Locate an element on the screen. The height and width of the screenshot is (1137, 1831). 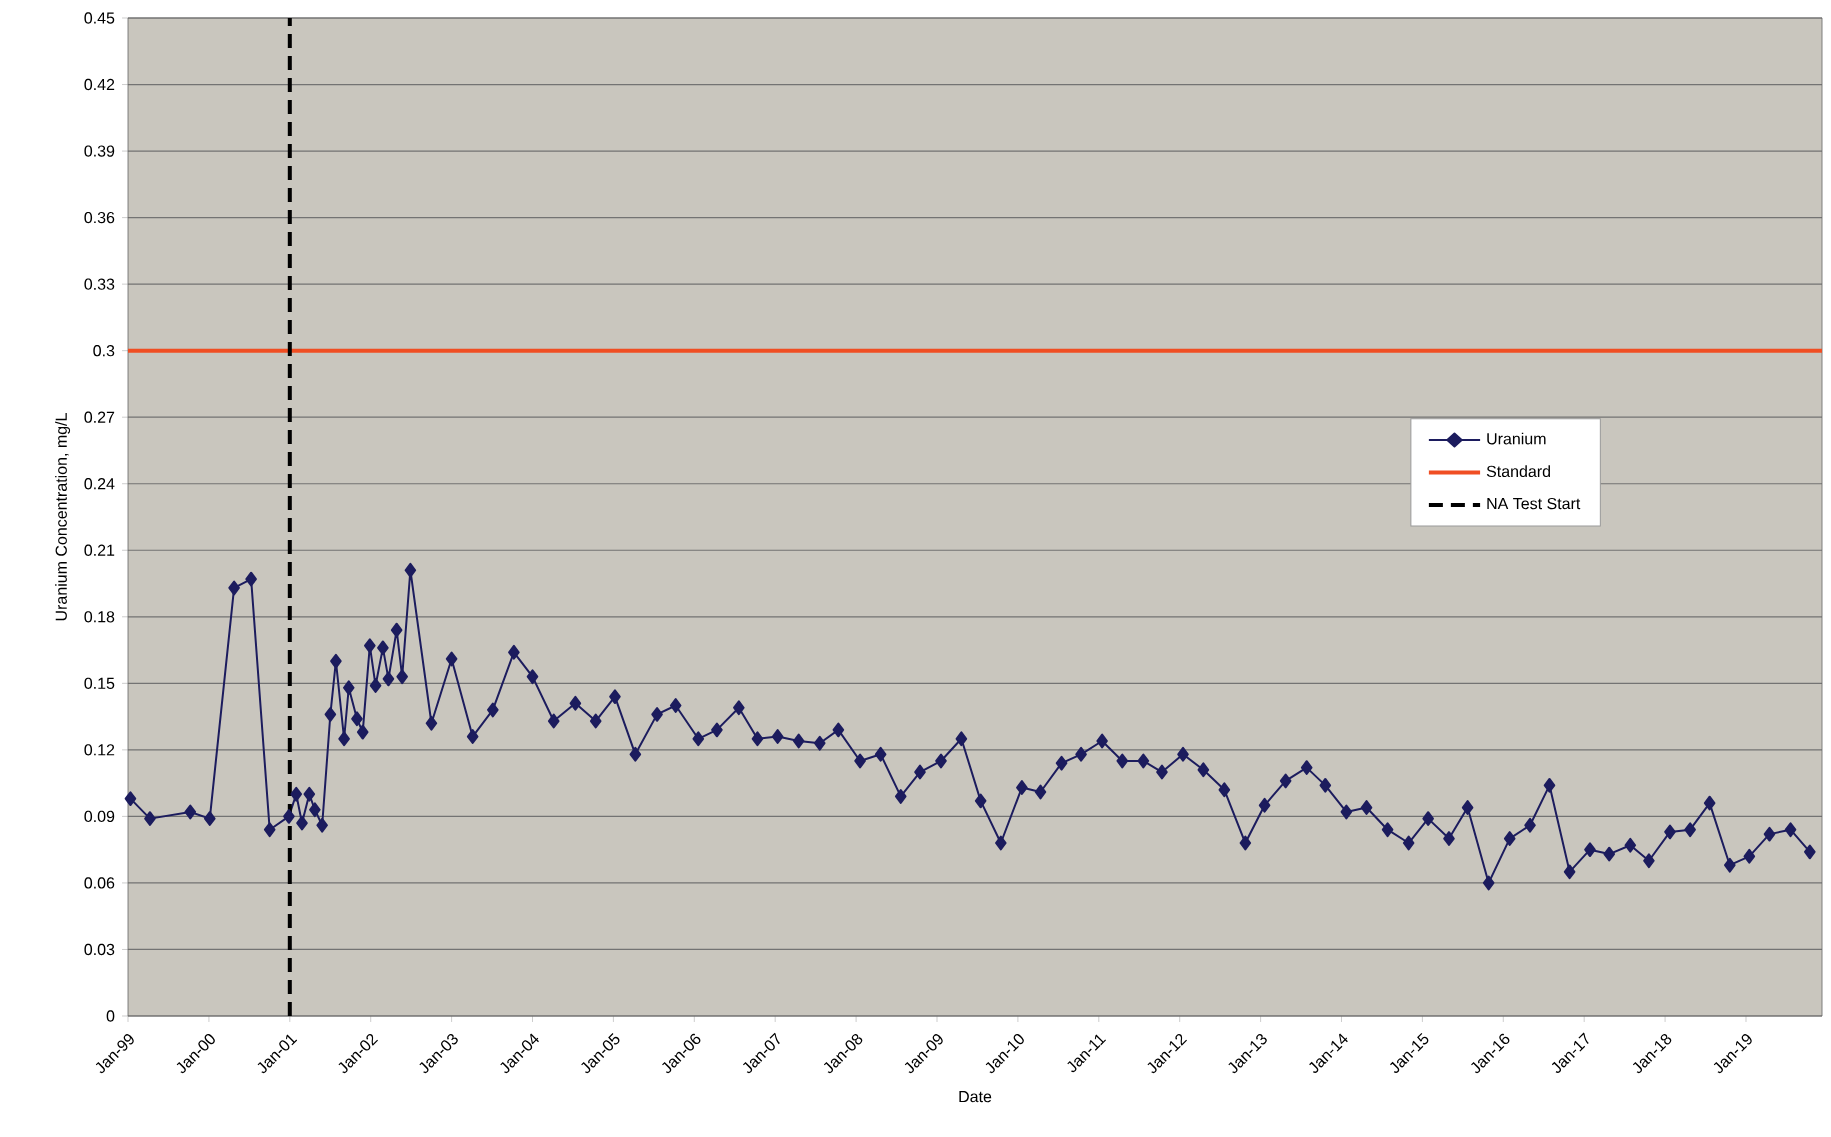
y-tick-label: 0.21 is located at coordinates (99, 550).